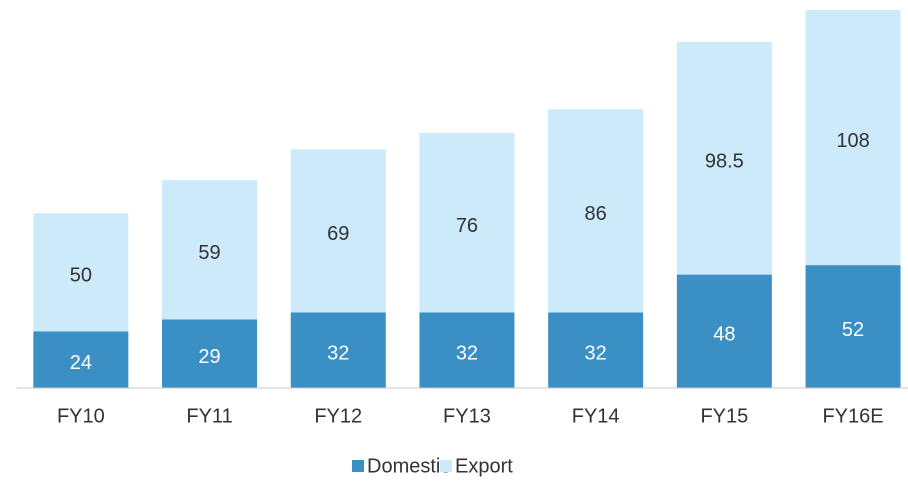 The width and height of the screenshot is (908, 482). Describe the element at coordinates (853, 330) in the screenshot. I see `data-label: 52` at that location.